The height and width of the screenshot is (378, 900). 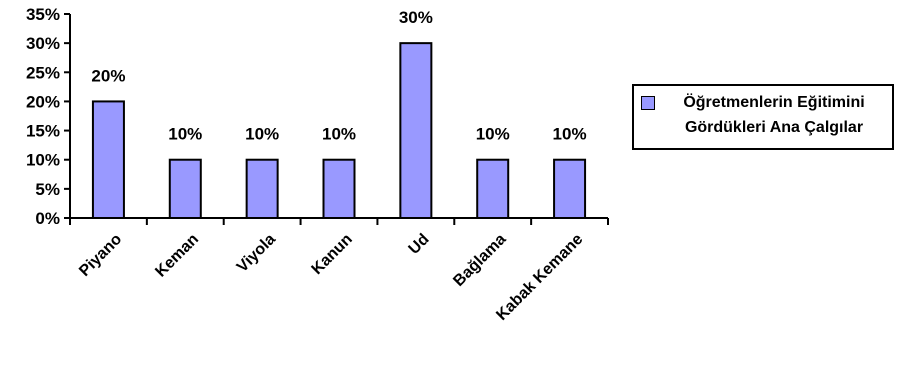 What do you see at coordinates (108, 75) in the screenshot?
I see `data-label: 20%` at bounding box center [108, 75].